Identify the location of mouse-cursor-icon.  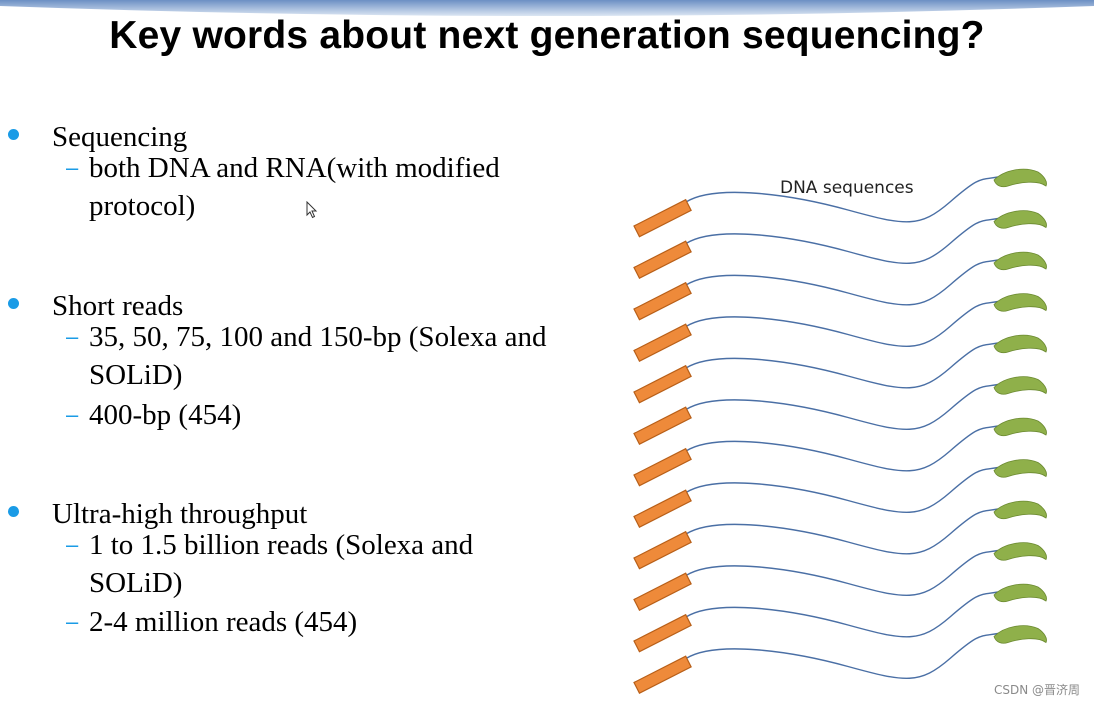
(312, 210).